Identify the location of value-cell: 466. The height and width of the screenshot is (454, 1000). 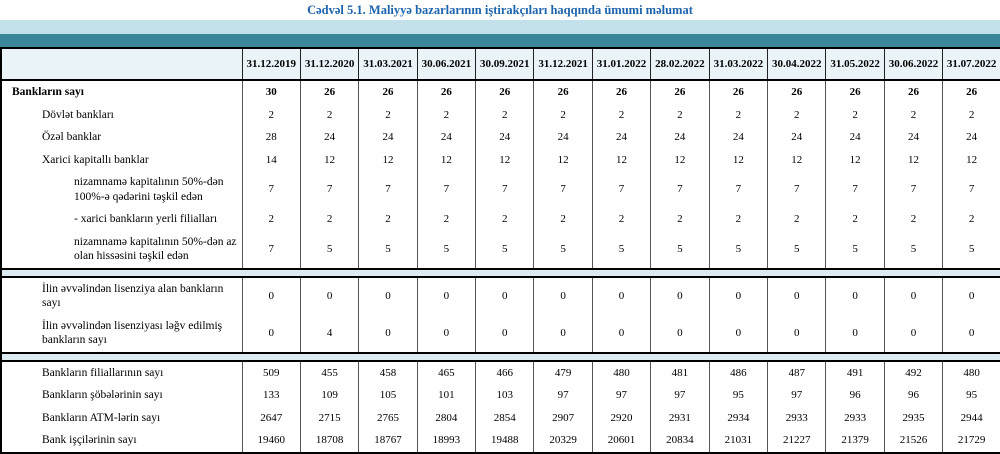
(504, 372).